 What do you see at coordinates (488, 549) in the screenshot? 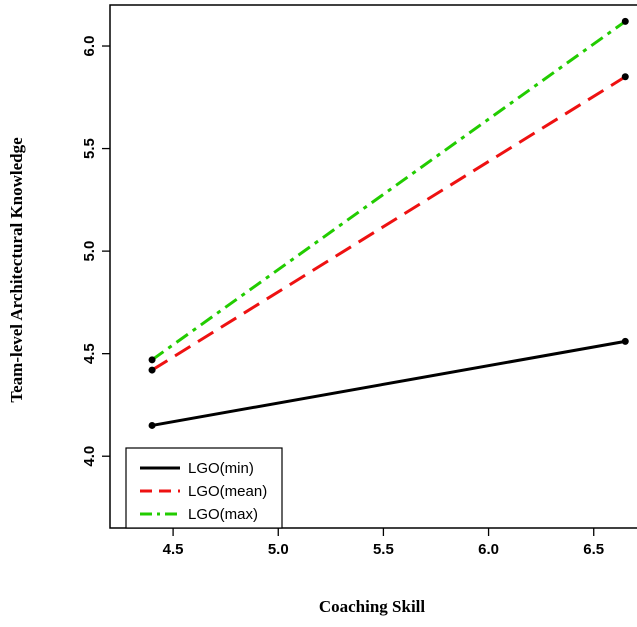
I see `x-tick-label-3: 6.0` at bounding box center [488, 549].